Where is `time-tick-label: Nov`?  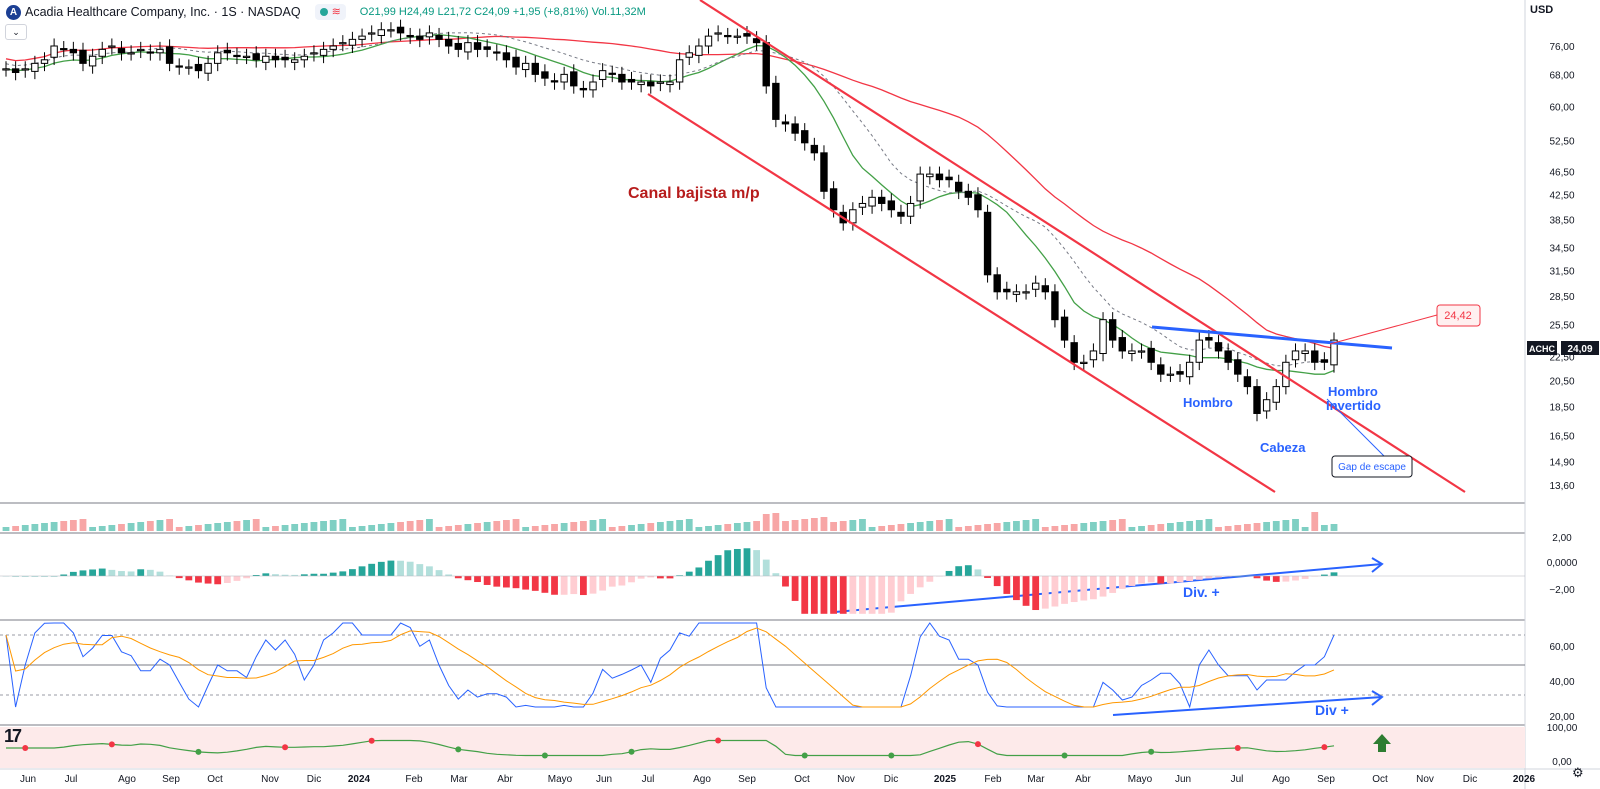
time-tick-label: Nov is located at coordinates (270, 779).